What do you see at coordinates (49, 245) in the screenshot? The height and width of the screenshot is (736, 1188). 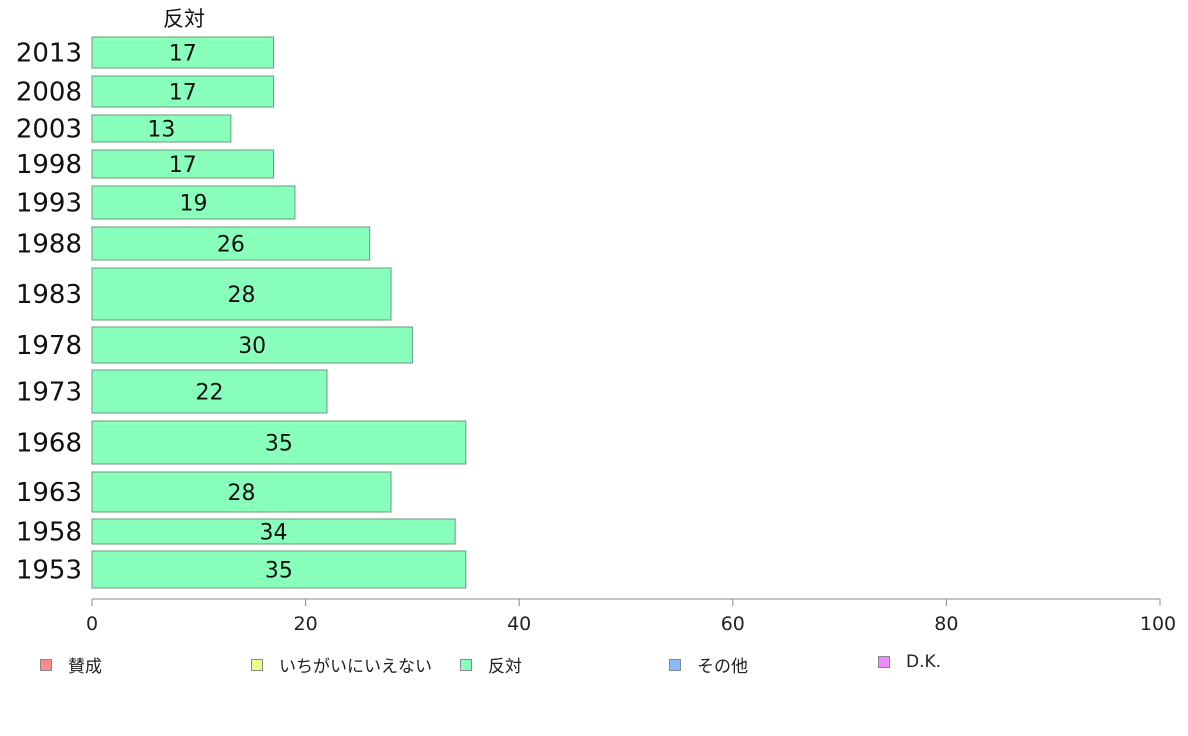 I see `category-label-1988: 1988` at bounding box center [49, 245].